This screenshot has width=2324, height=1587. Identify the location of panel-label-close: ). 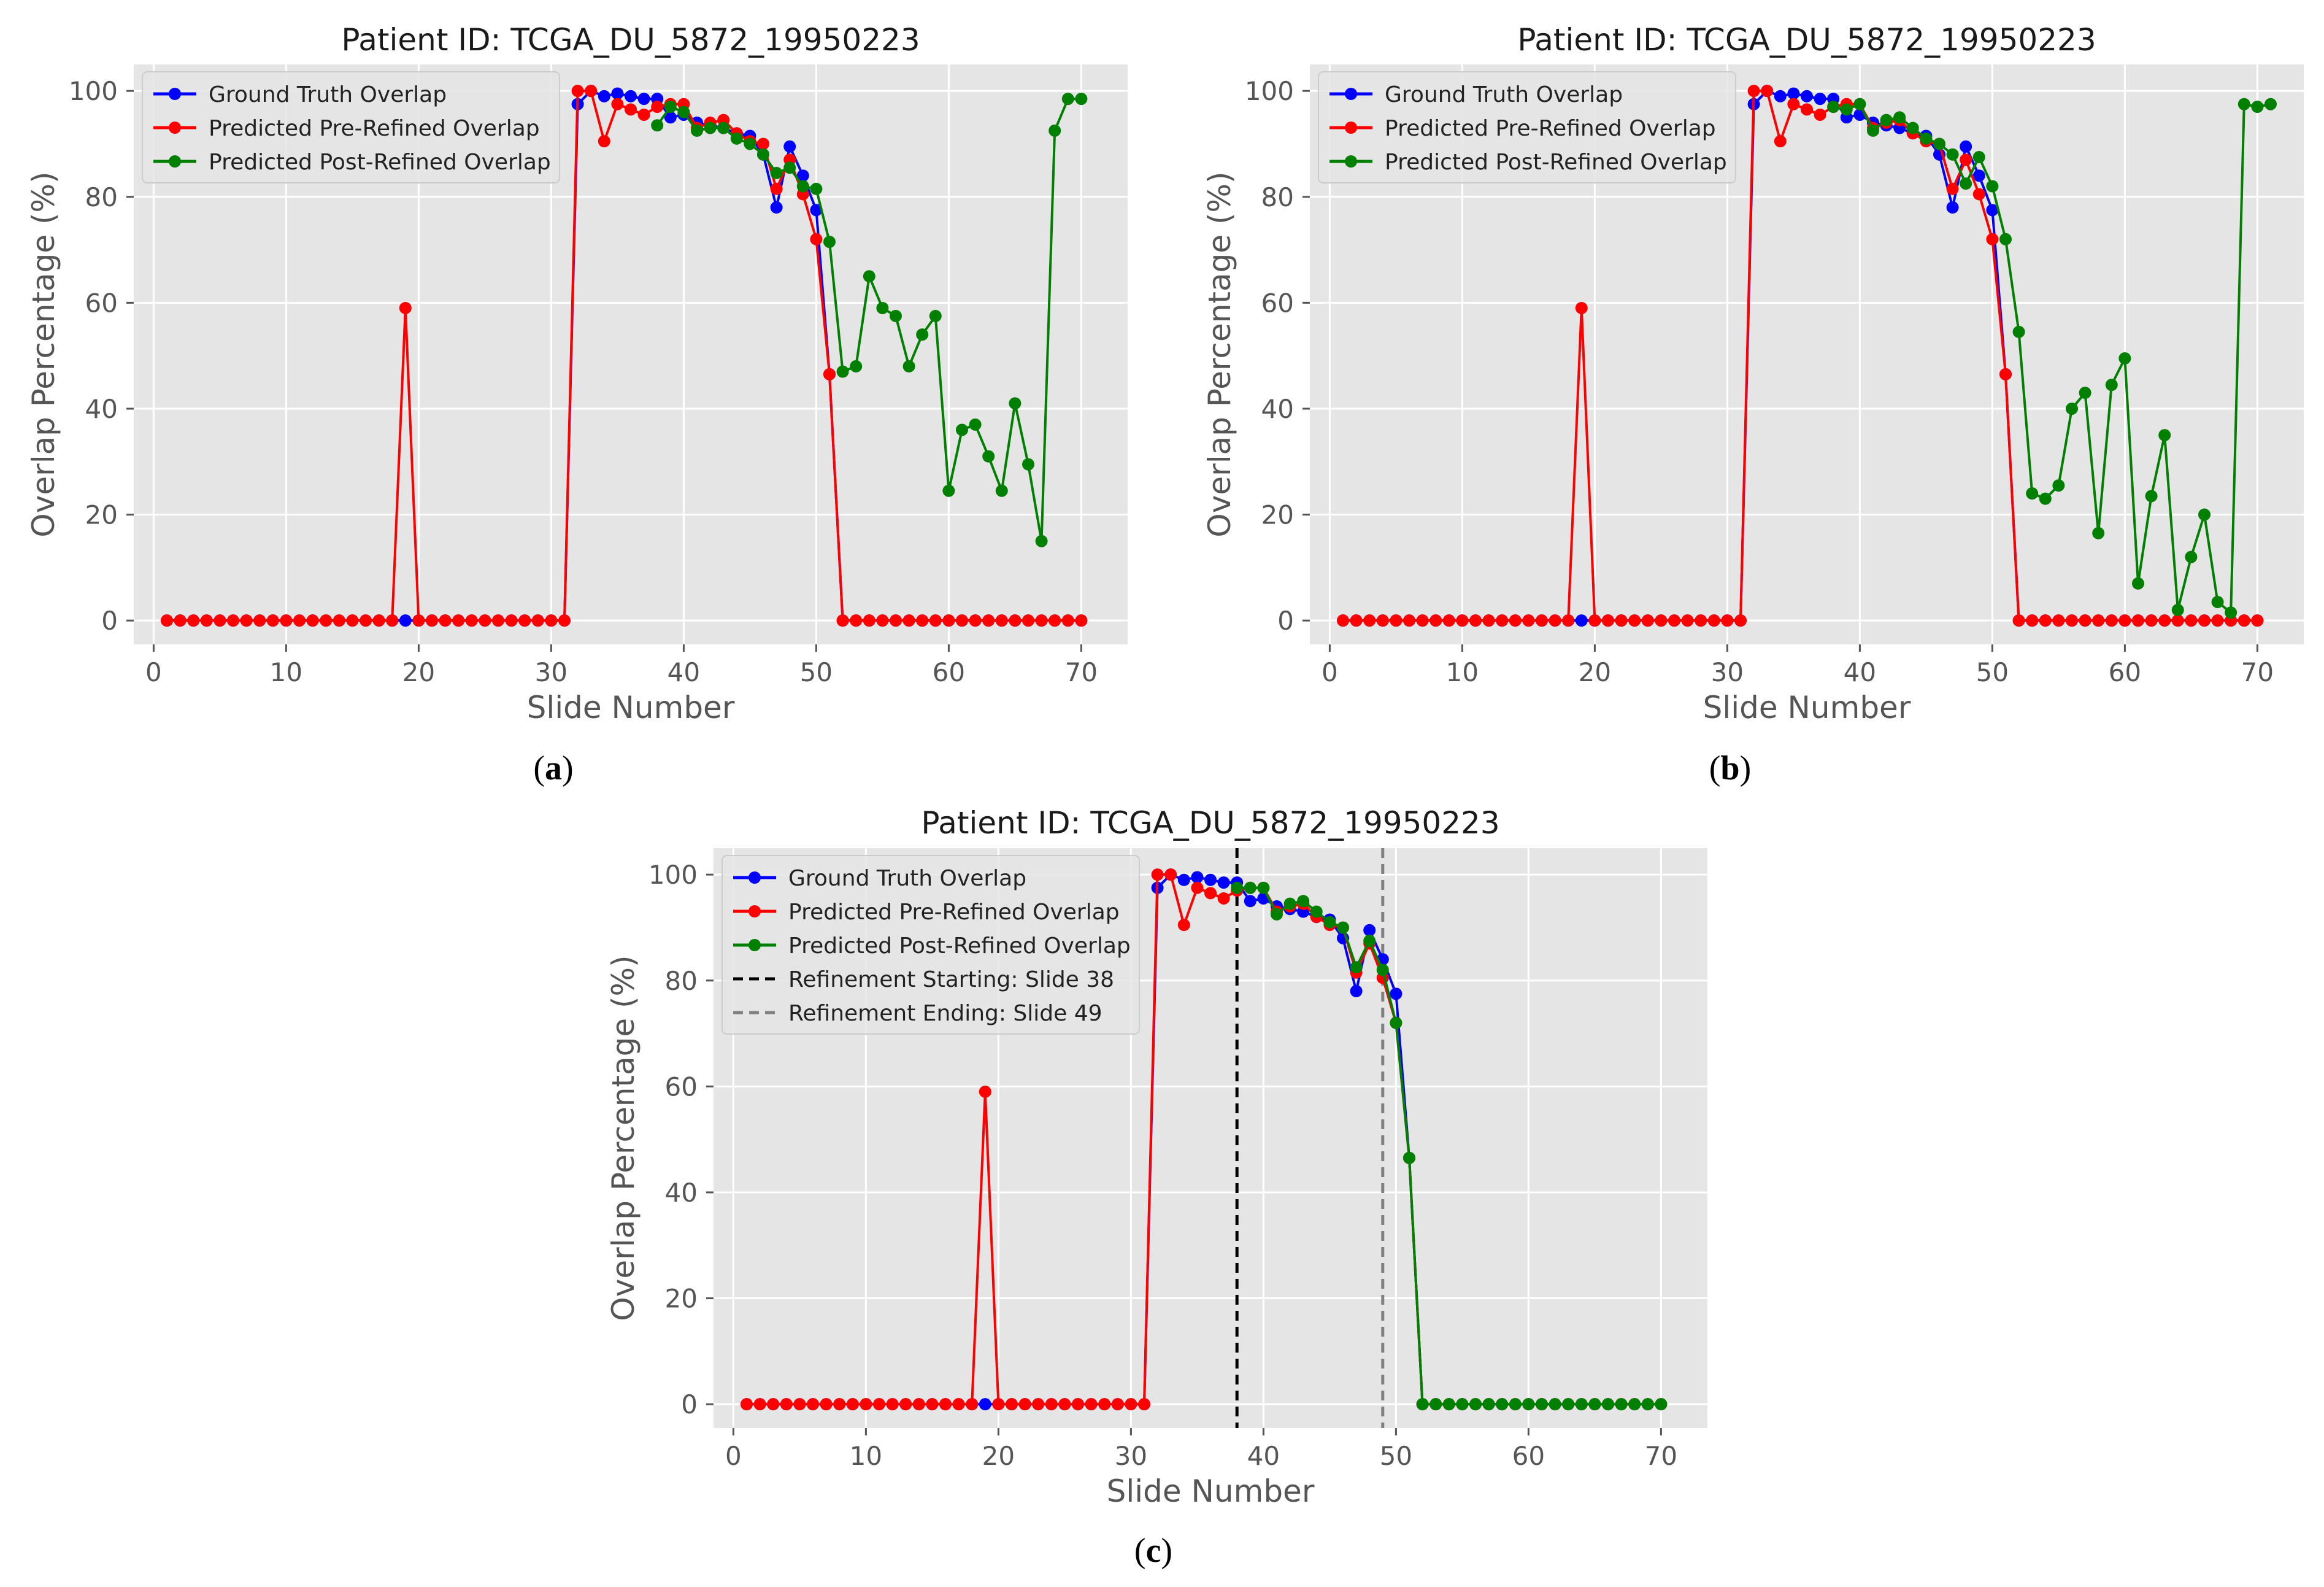
(1166, 1551).